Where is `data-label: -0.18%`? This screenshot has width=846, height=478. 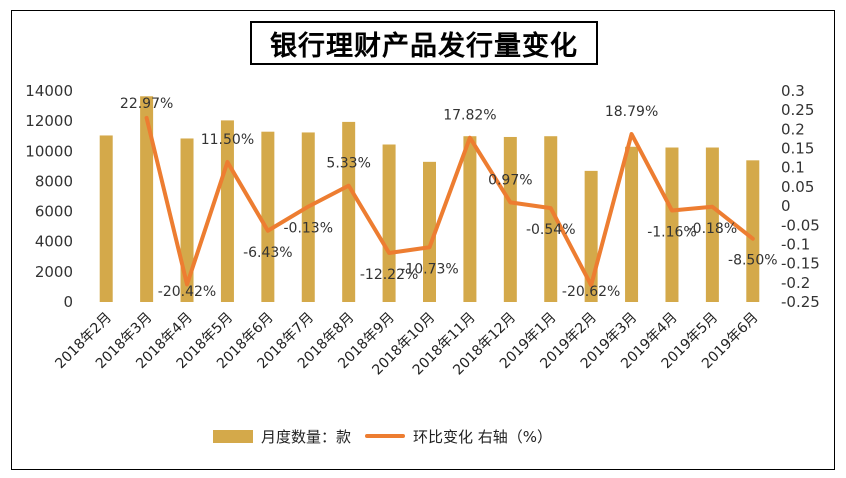
data-label: -0.18% is located at coordinates (713, 229).